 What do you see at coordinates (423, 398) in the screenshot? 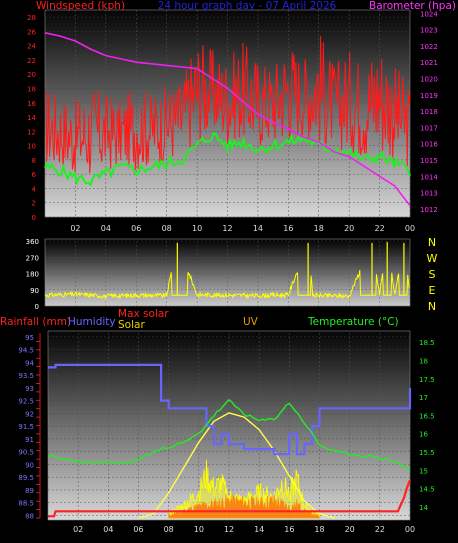
I see `temperature-y-tick-label: 17` at bounding box center [423, 398].